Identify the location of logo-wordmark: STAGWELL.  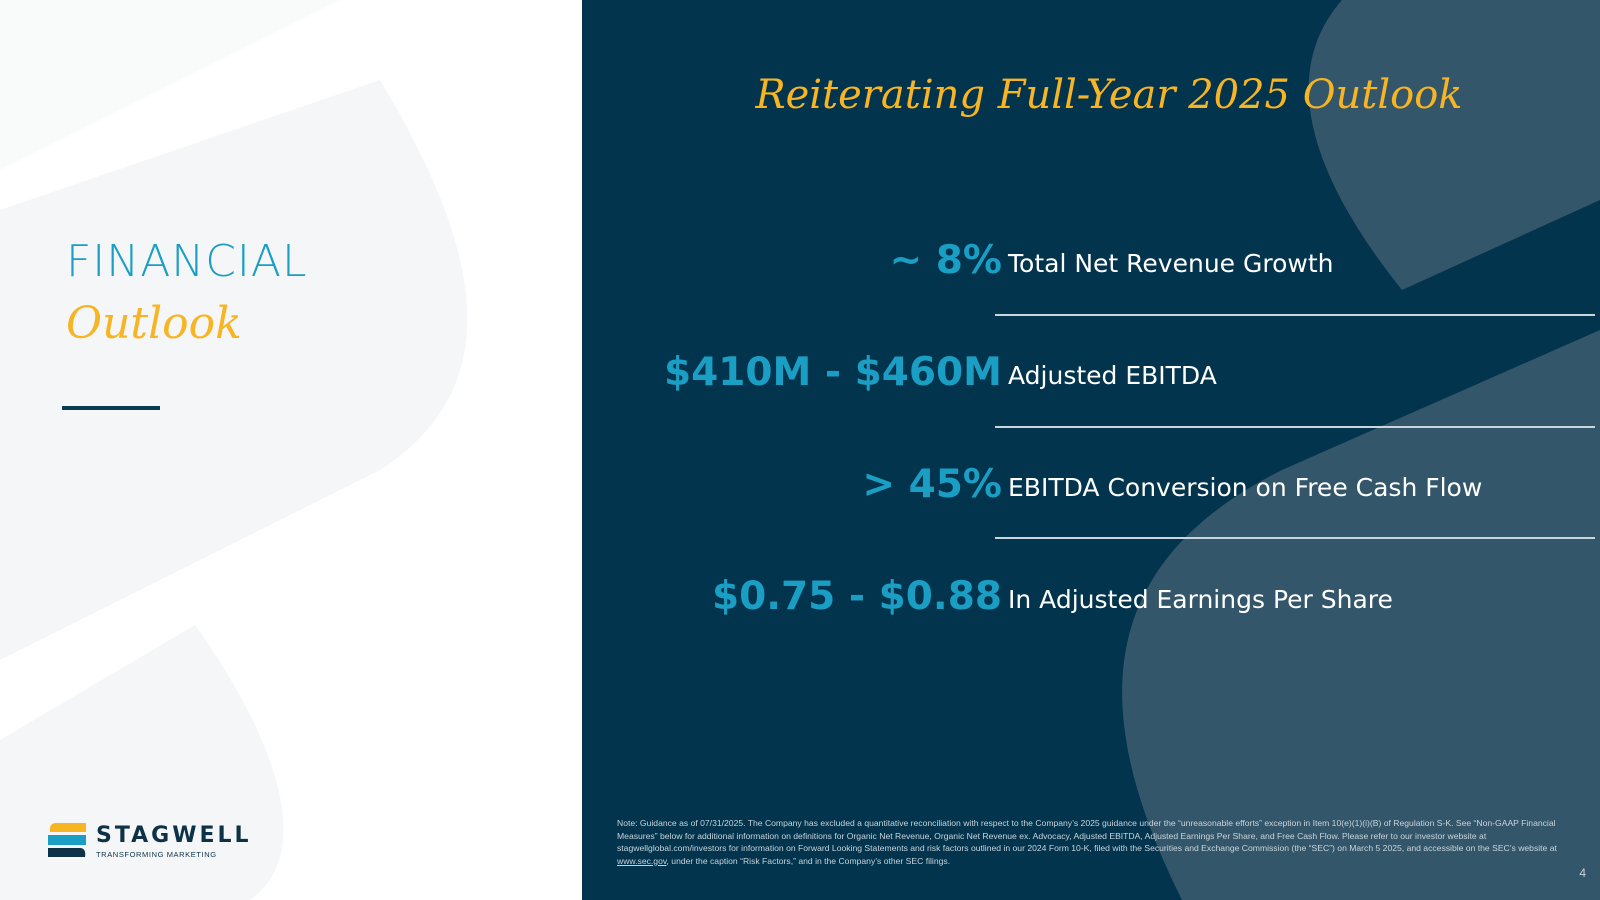
(174, 835).